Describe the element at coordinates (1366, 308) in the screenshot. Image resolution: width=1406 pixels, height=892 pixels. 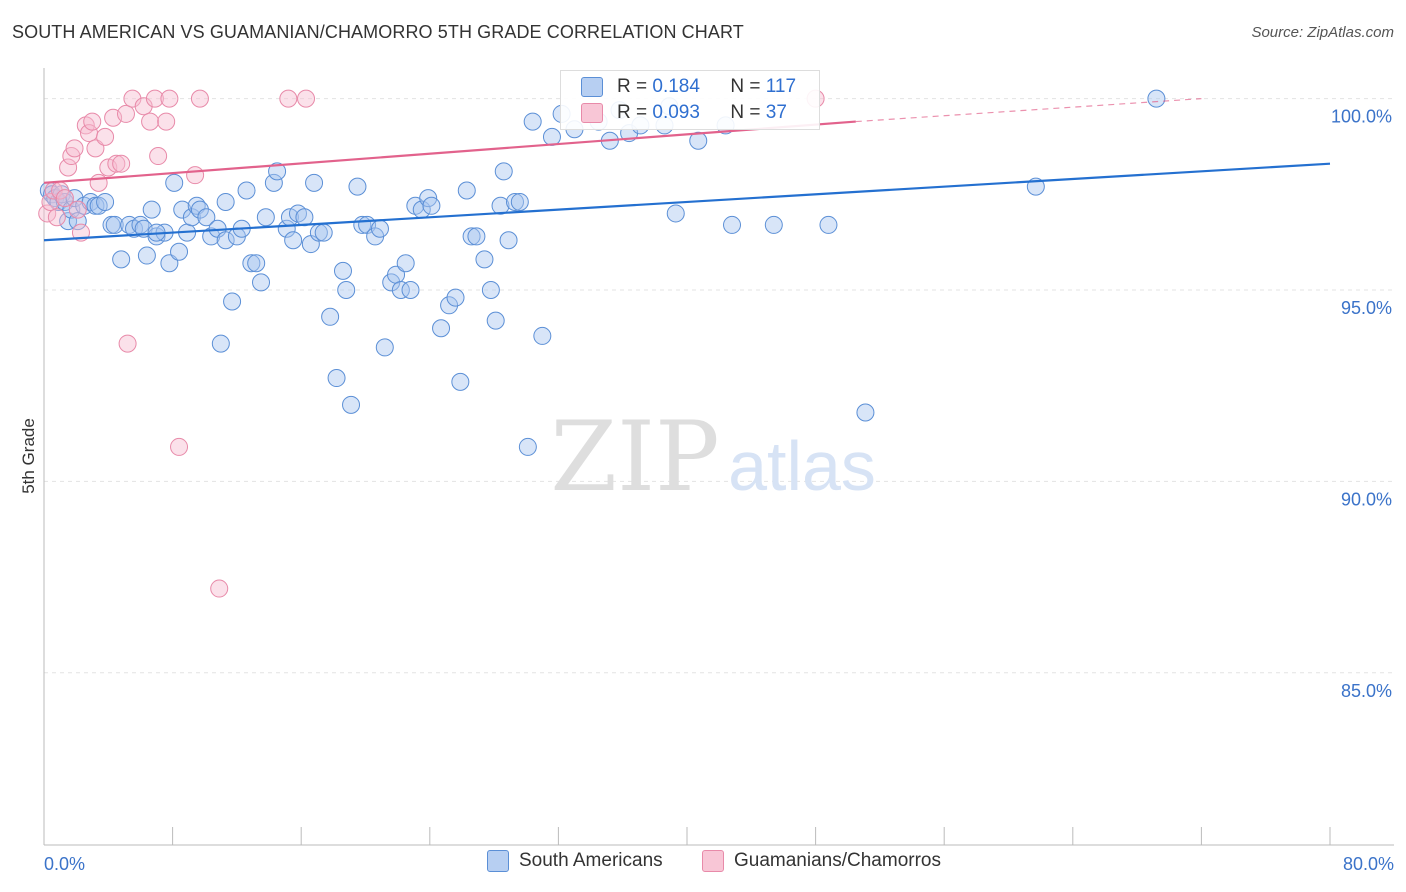
I see `y-tick-label: 95.0%` at that location.